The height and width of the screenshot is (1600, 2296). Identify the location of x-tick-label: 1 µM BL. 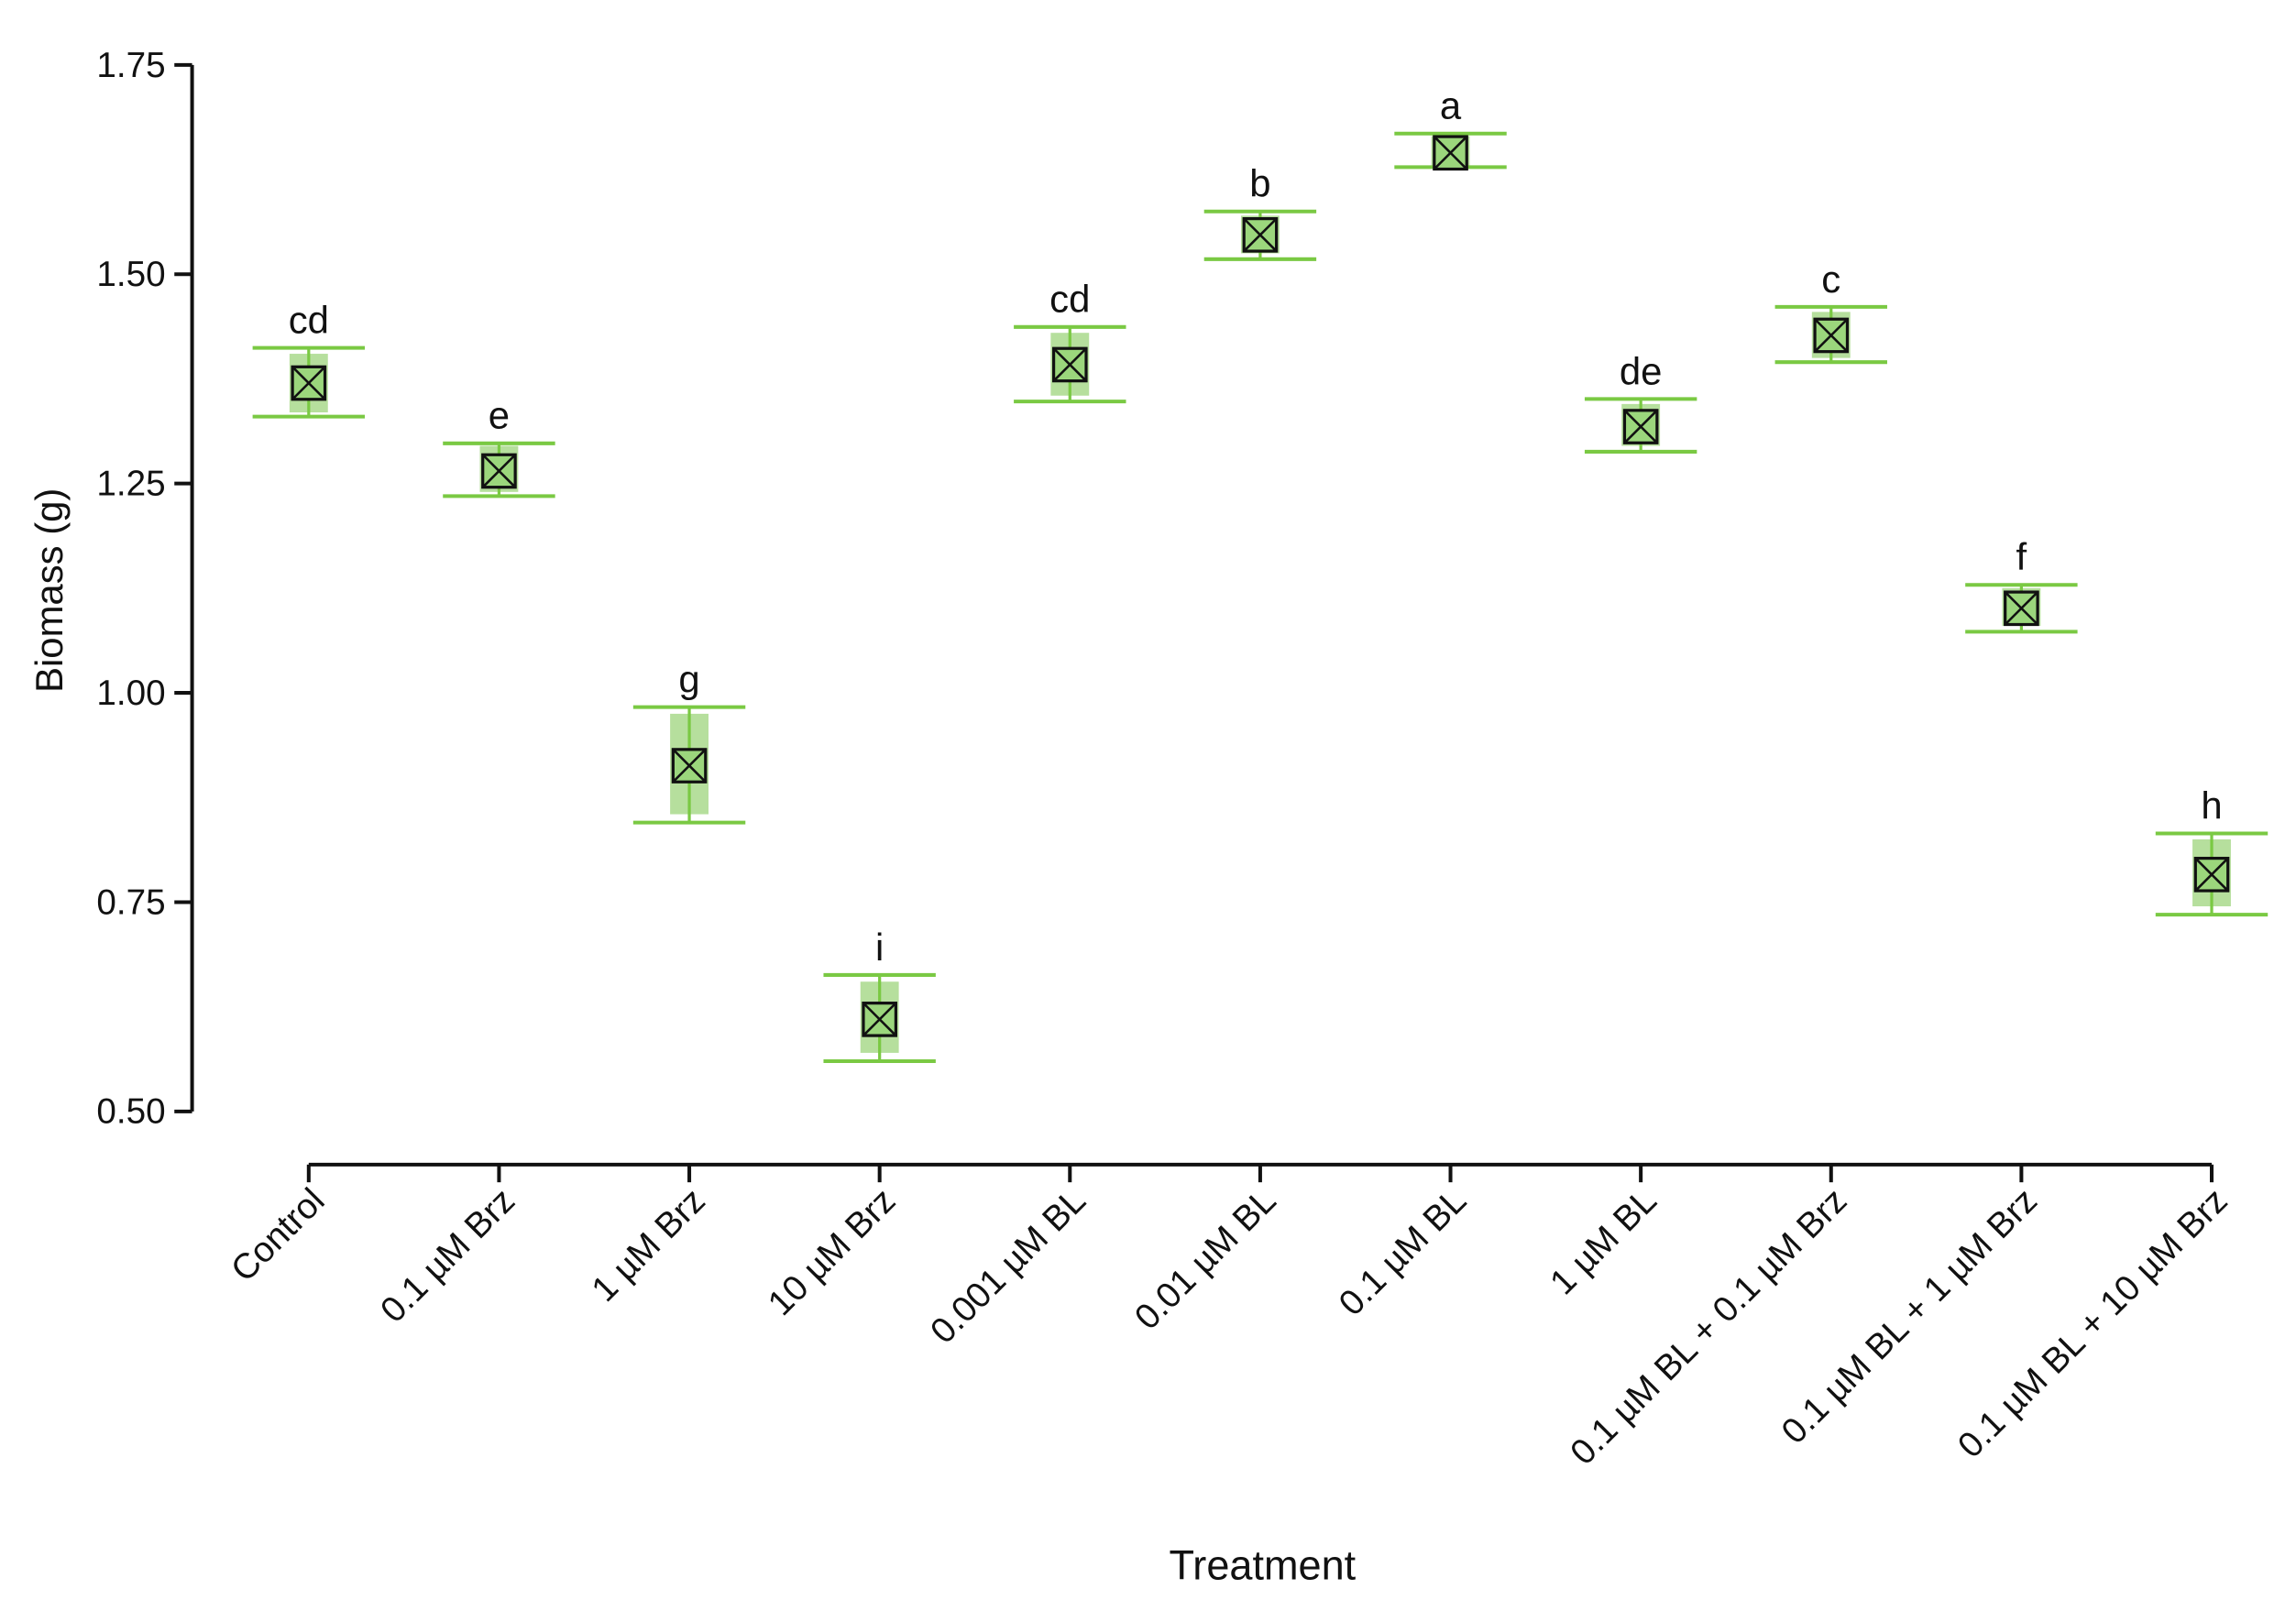
(1603, 1242).